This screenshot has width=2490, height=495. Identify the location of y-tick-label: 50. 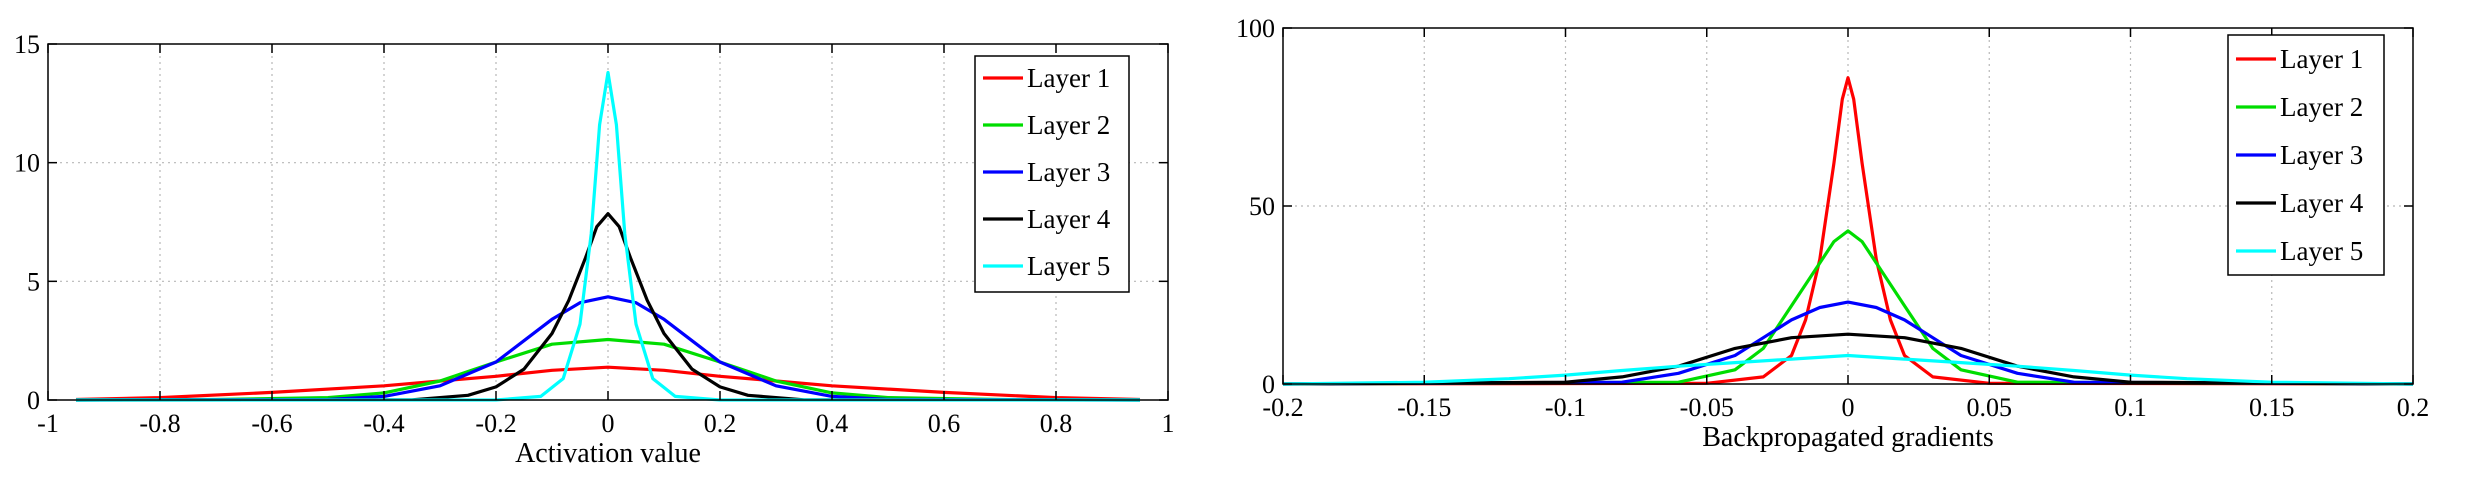
(1262, 206).